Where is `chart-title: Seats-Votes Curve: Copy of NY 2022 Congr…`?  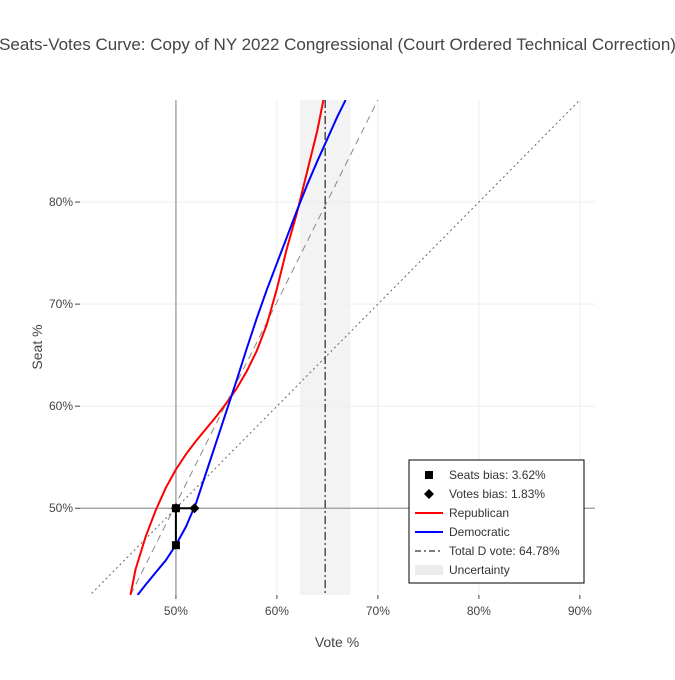 chart-title: Seats-Votes Curve: Copy of NY 2022 Congr… is located at coordinates (337, 44).